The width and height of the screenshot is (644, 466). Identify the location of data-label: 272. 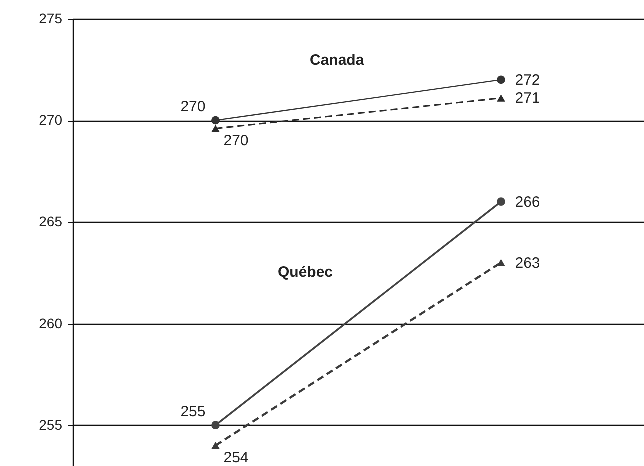
(527, 80).